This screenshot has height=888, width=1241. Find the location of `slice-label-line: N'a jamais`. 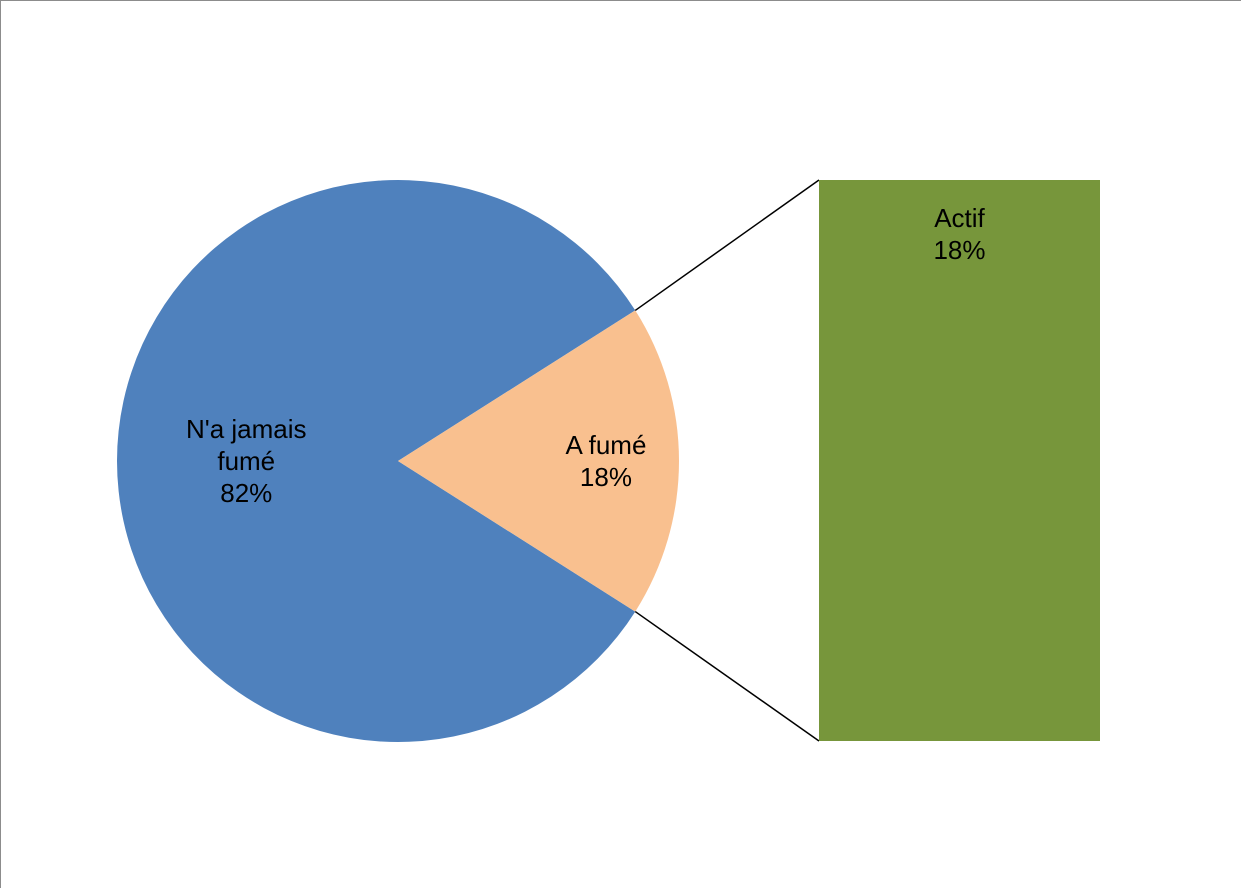

slice-label-line: N'a jamais is located at coordinates (246, 429).